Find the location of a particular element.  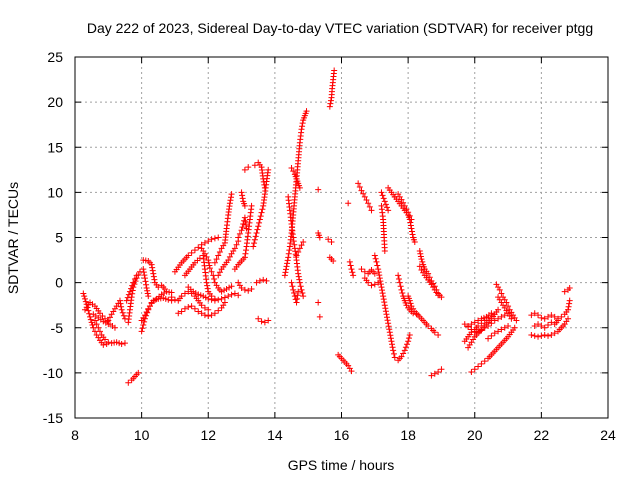

series-h3 is located at coordinates (483, 328).